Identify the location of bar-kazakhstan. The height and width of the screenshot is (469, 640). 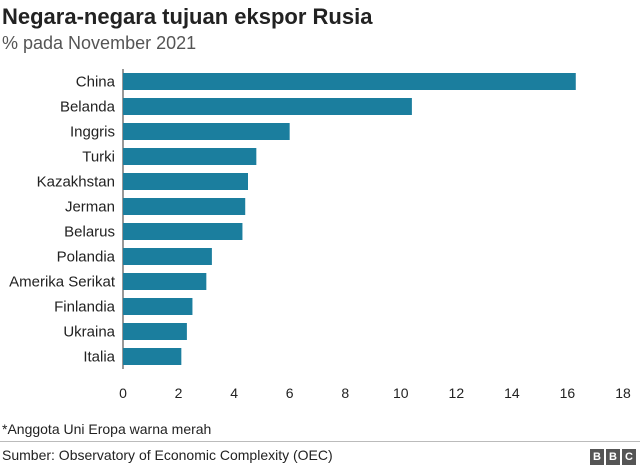
(185, 181).